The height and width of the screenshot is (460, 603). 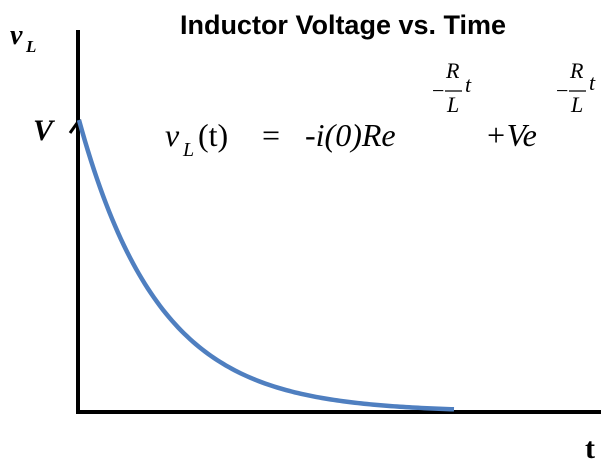 I want to click on eq-term2-var: t, so click(x=592, y=82).